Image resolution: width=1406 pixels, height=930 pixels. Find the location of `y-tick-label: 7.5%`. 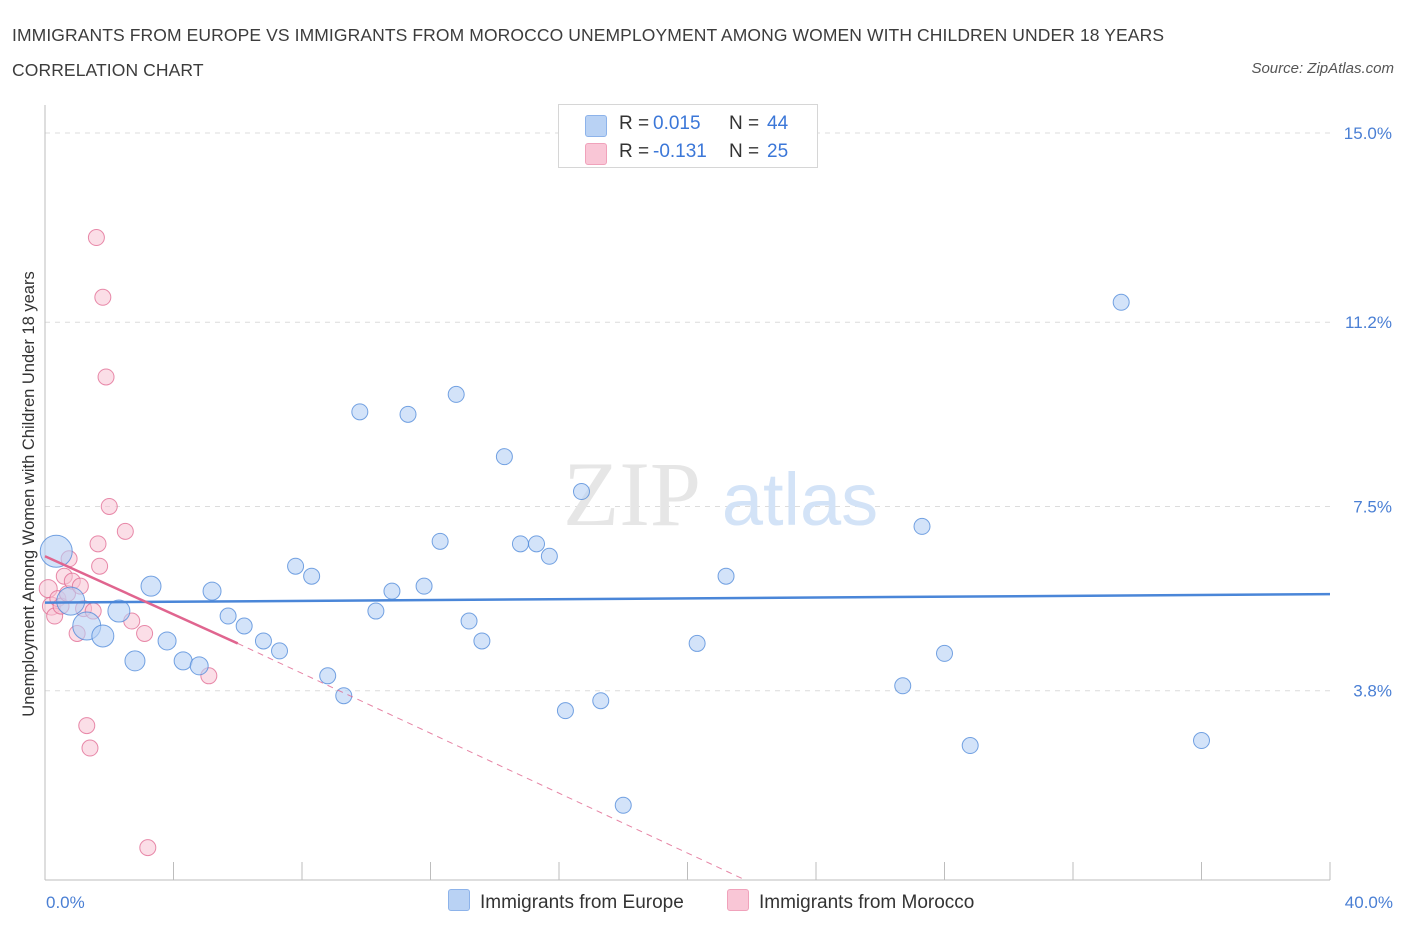

y-tick-label: 7.5% is located at coordinates (1372, 506).